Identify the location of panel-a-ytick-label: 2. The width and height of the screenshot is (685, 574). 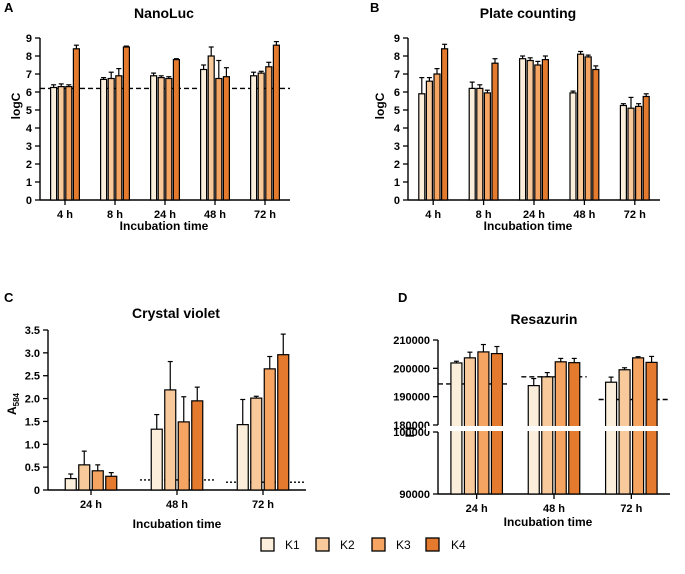
(29, 165).